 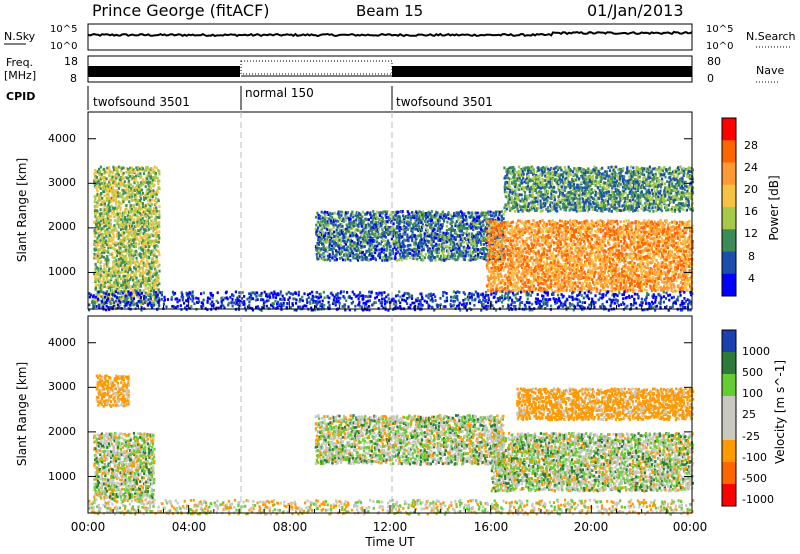 What do you see at coordinates (19, 62) in the screenshot?
I see `freq-left-label-1: Freq.` at bounding box center [19, 62].